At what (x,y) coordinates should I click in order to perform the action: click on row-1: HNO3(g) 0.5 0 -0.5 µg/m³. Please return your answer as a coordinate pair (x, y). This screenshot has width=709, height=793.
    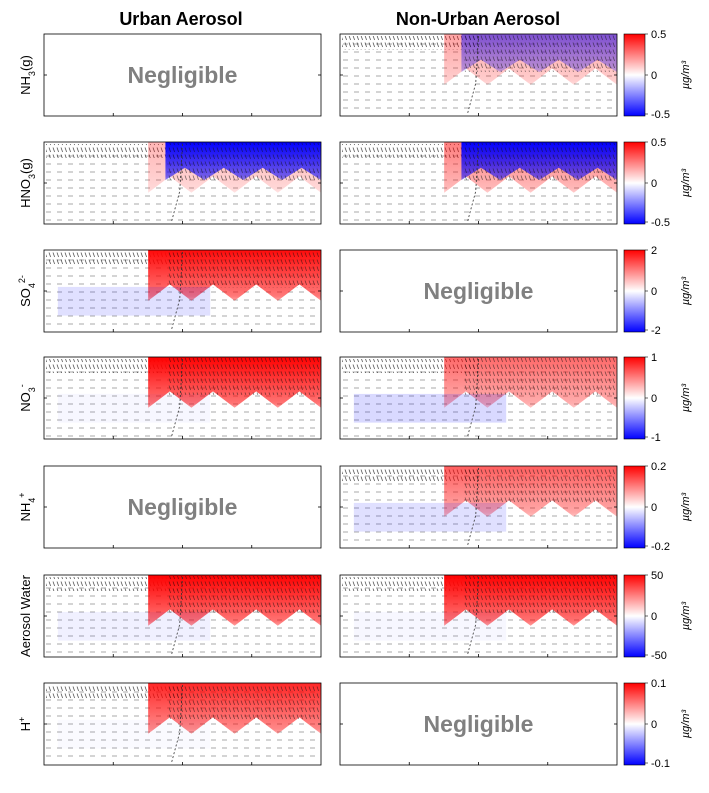
    Looking at the image, I should click on (355, 183).